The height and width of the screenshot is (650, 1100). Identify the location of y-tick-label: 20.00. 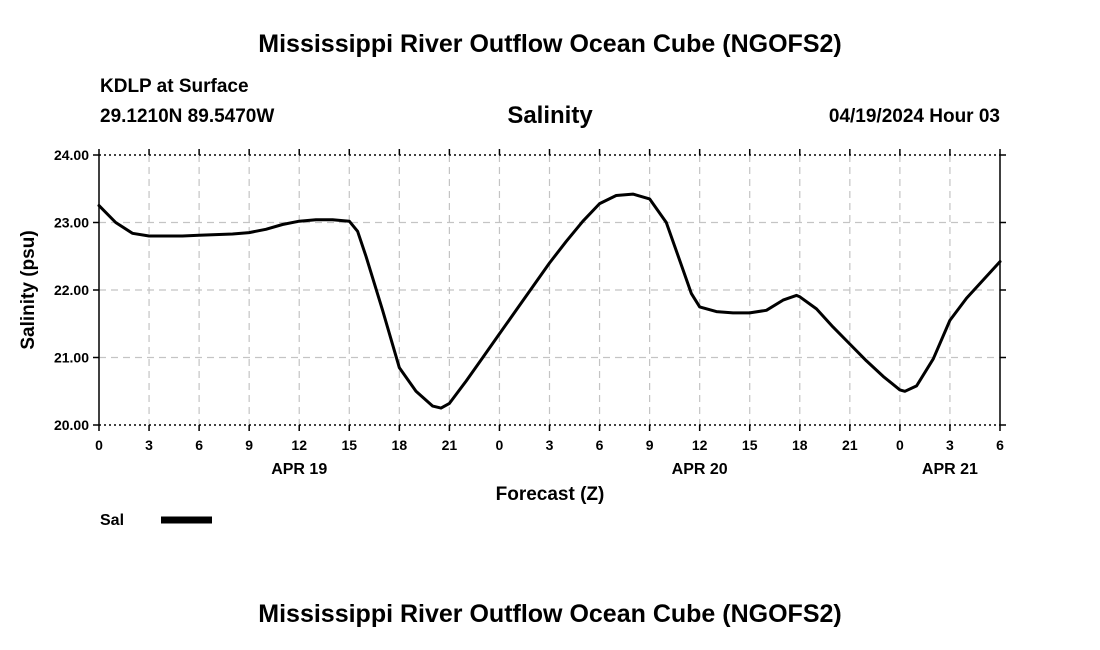
(71, 425).